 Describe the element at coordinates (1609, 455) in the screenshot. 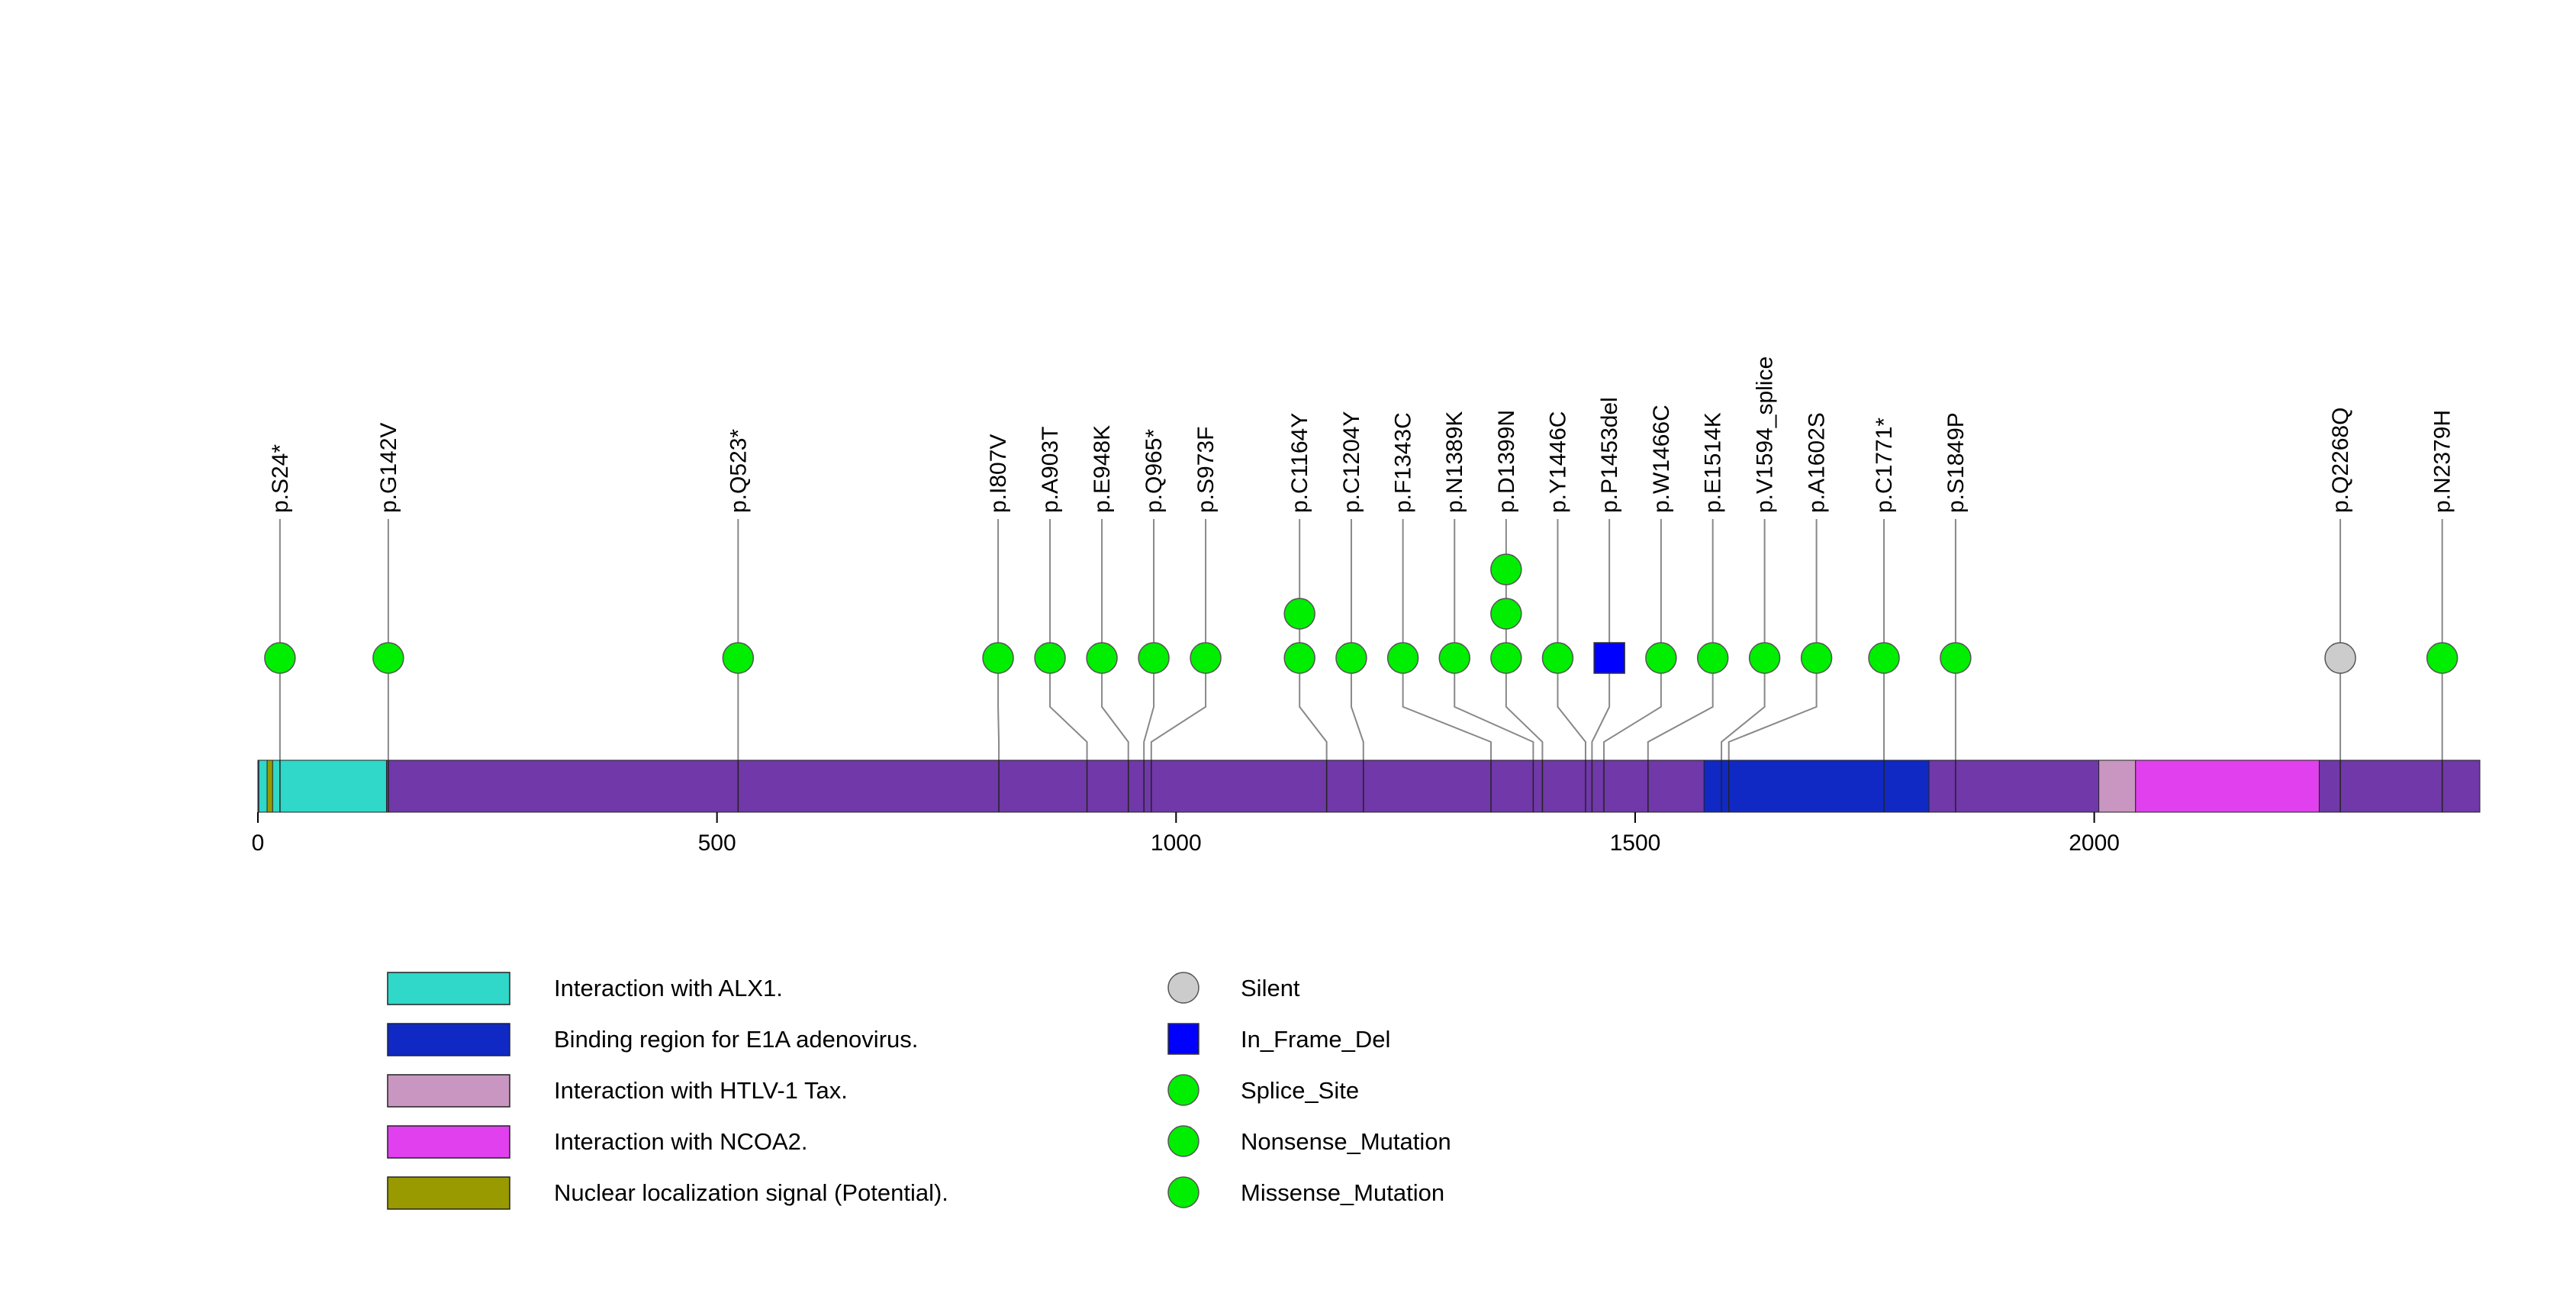

I see `label-p-p1453del: p.P1453del` at that location.